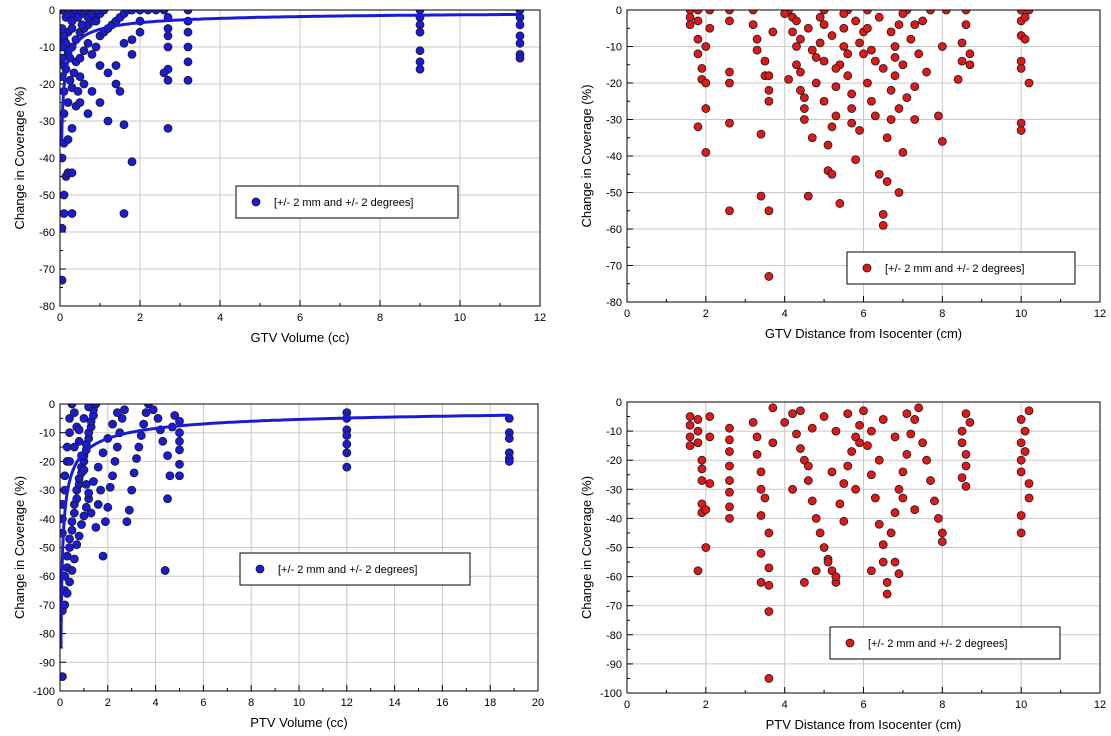  What do you see at coordinates (614, 267) in the screenshot?
I see `y-tick-label: -70` at bounding box center [614, 267].